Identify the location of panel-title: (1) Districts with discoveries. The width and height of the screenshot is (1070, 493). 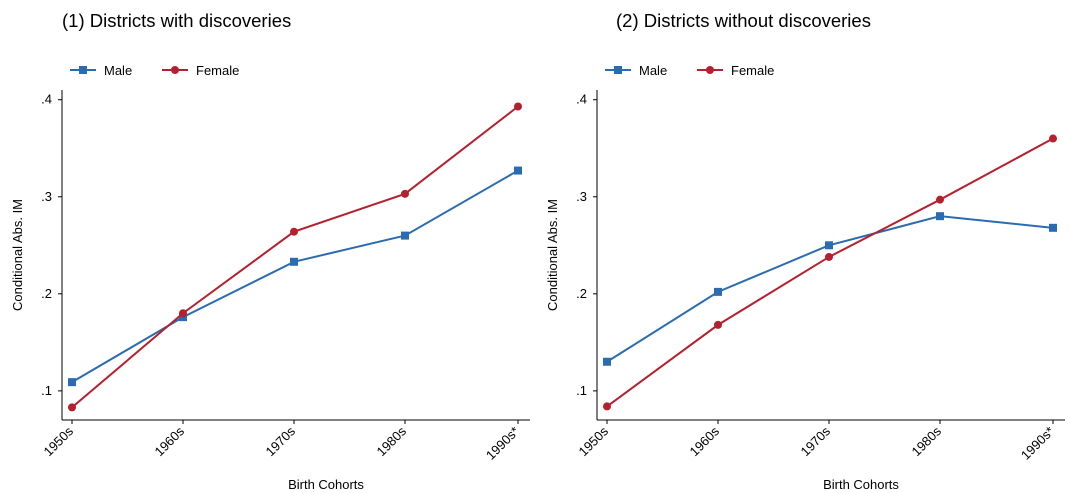
(177, 20).